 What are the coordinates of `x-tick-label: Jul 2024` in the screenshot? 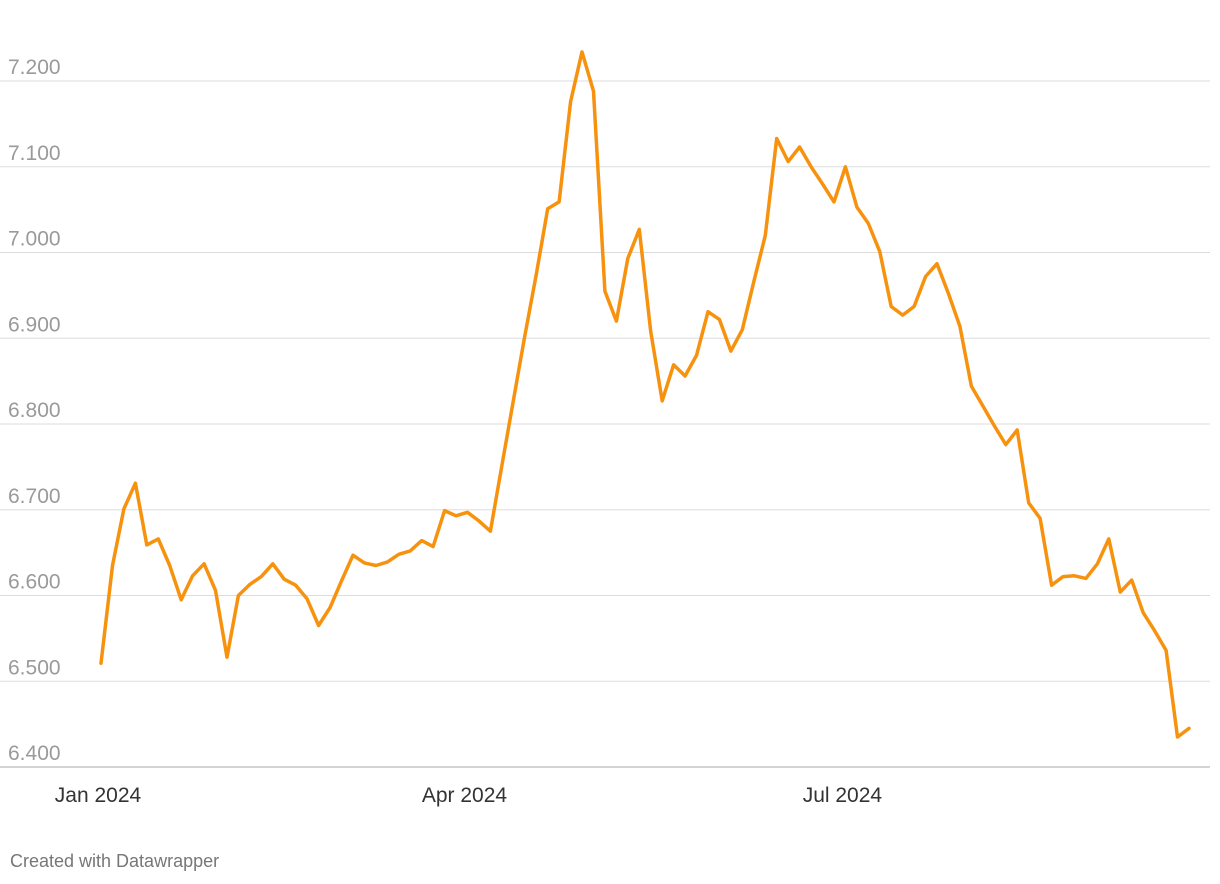 It's located at (843, 795).